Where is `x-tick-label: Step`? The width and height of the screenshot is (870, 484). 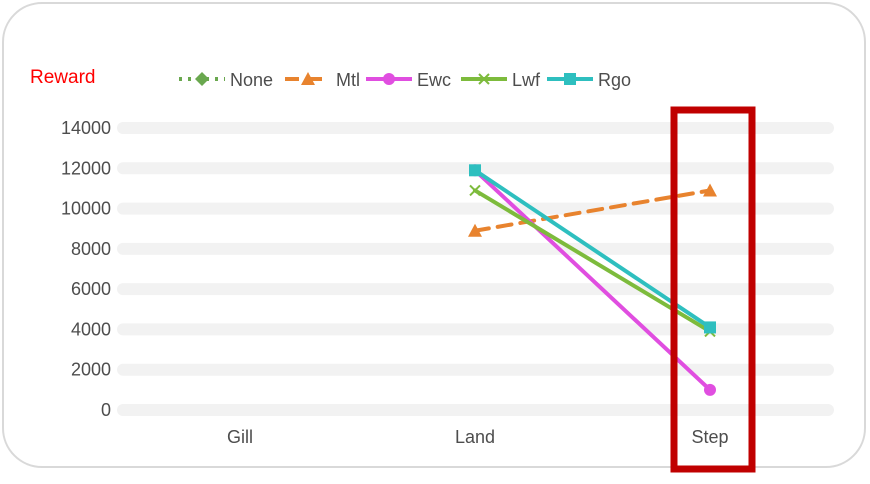 x-tick-label: Step is located at coordinates (709, 437).